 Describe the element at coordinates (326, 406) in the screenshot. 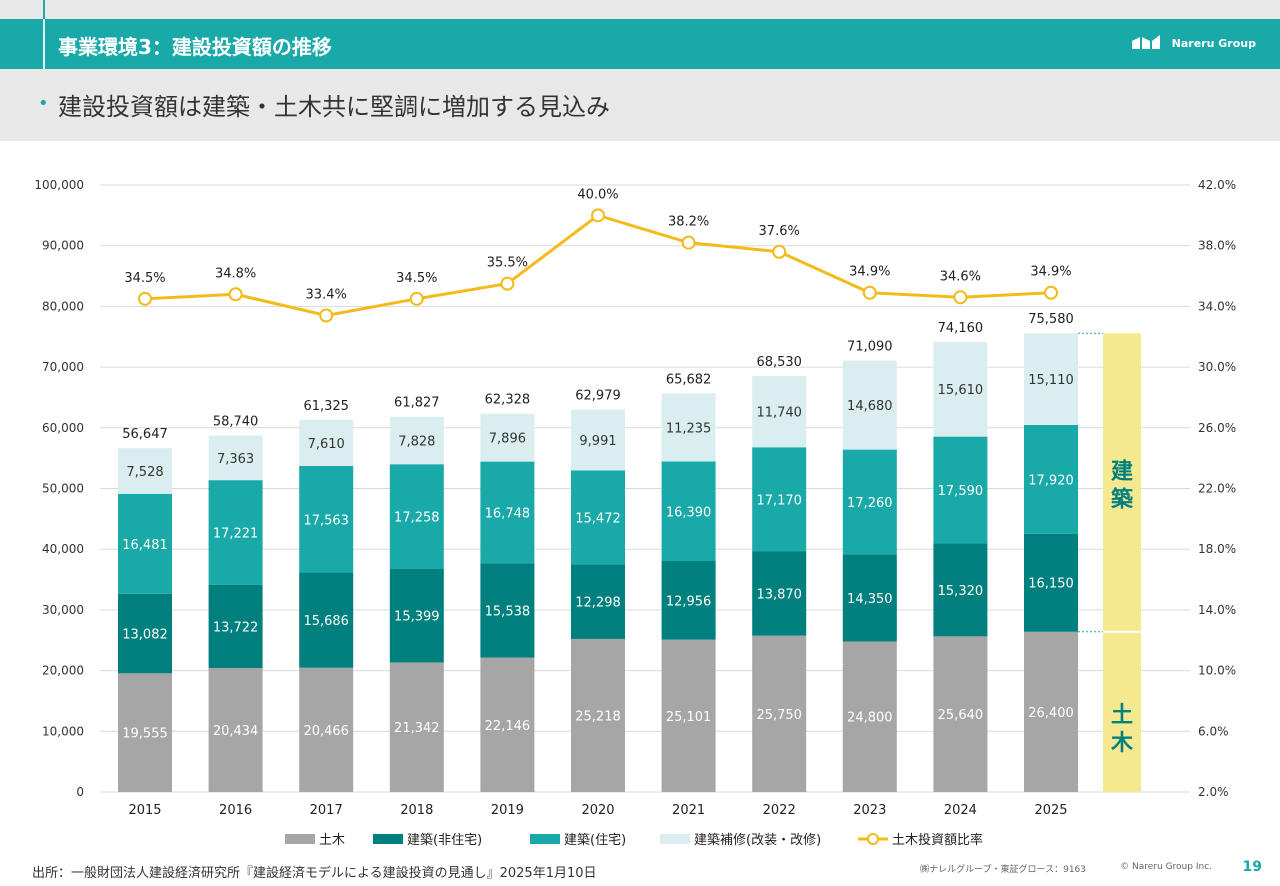

I see `bar-total-label: 61,325` at that location.